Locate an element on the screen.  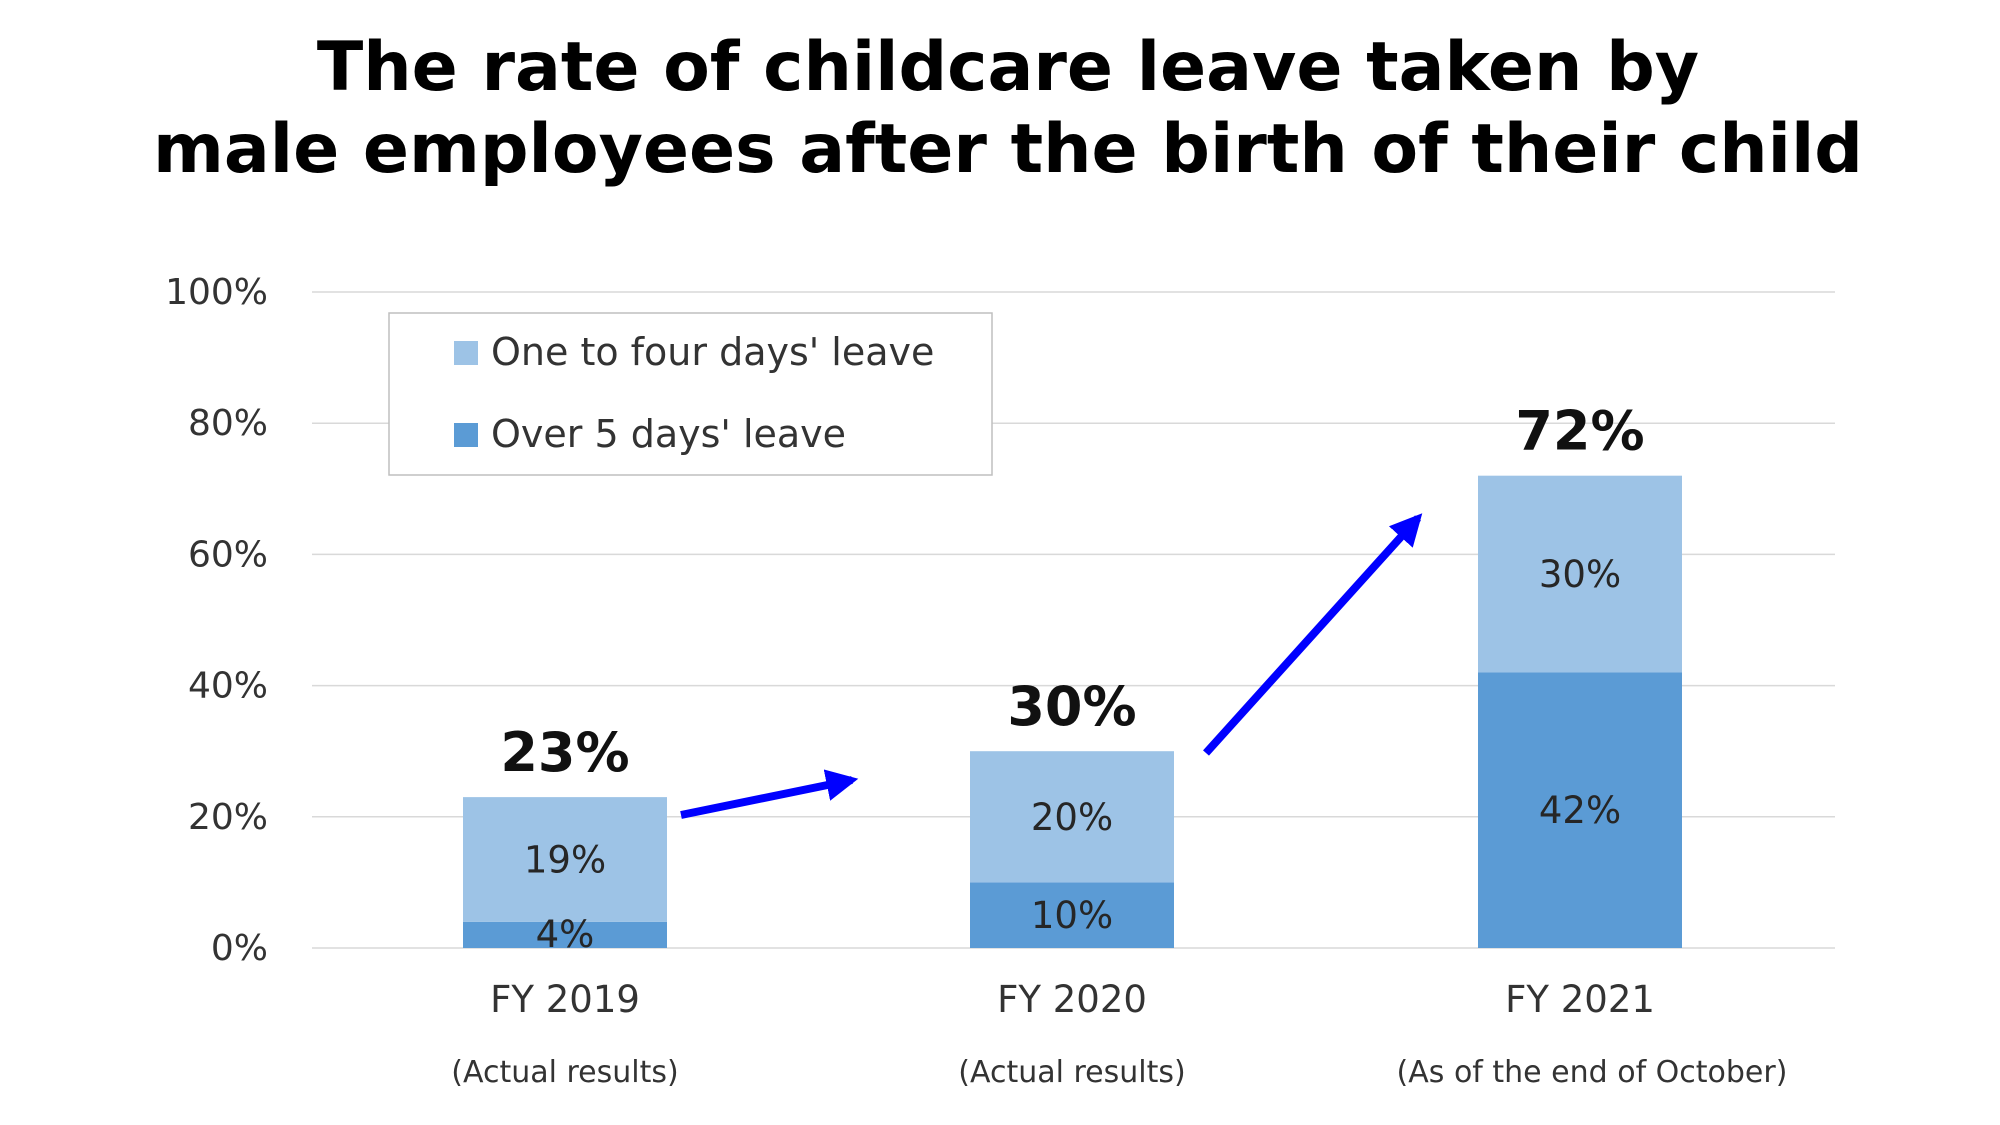
y-tick-label-100: 100% is located at coordinates (216, 292).